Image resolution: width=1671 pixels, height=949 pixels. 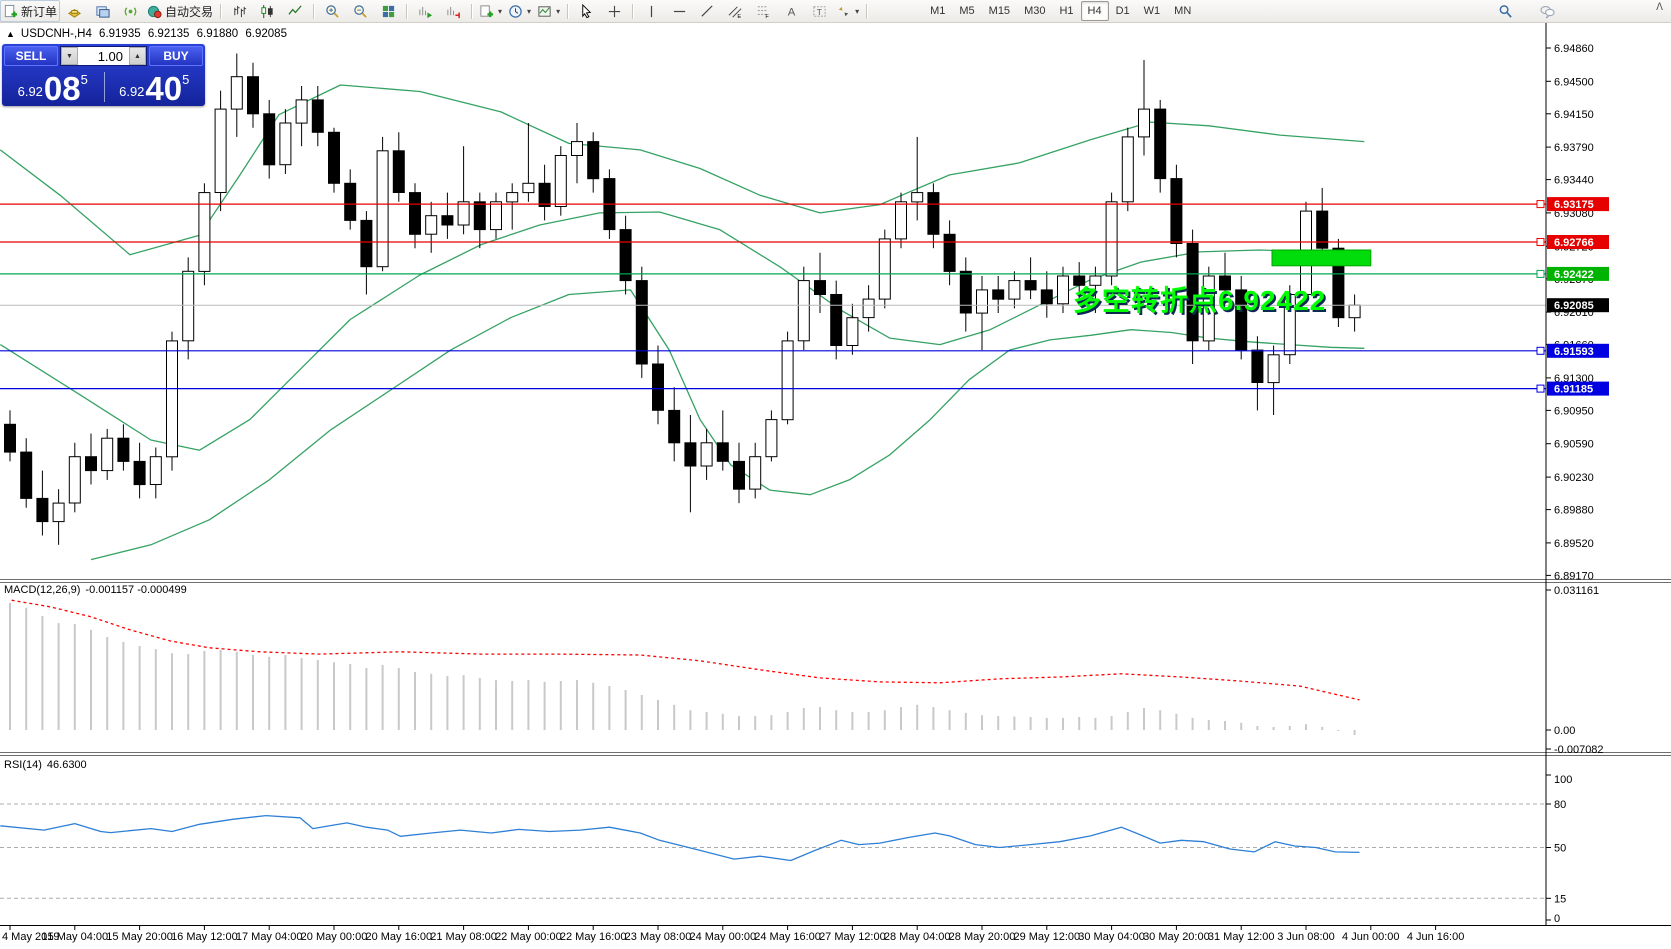 What do you see at coordinates (10, 34) in the screenshot?
I see `collapse-ohlc-icon: ▲` at bounding box center [10, 34].